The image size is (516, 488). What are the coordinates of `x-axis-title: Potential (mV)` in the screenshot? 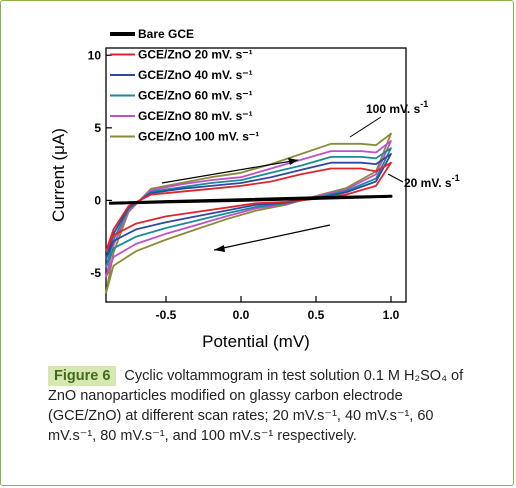 It's located at (256, 341).